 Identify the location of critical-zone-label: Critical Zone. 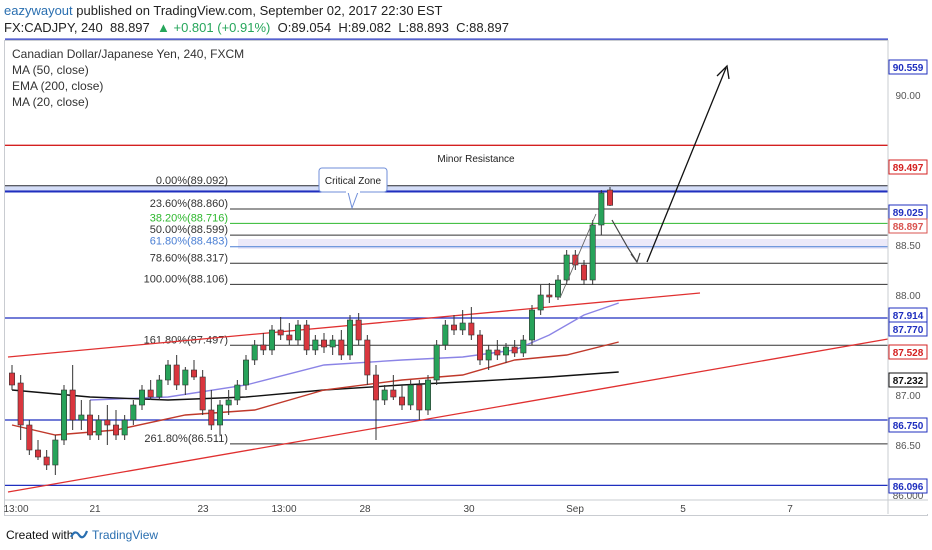
(353, 181).